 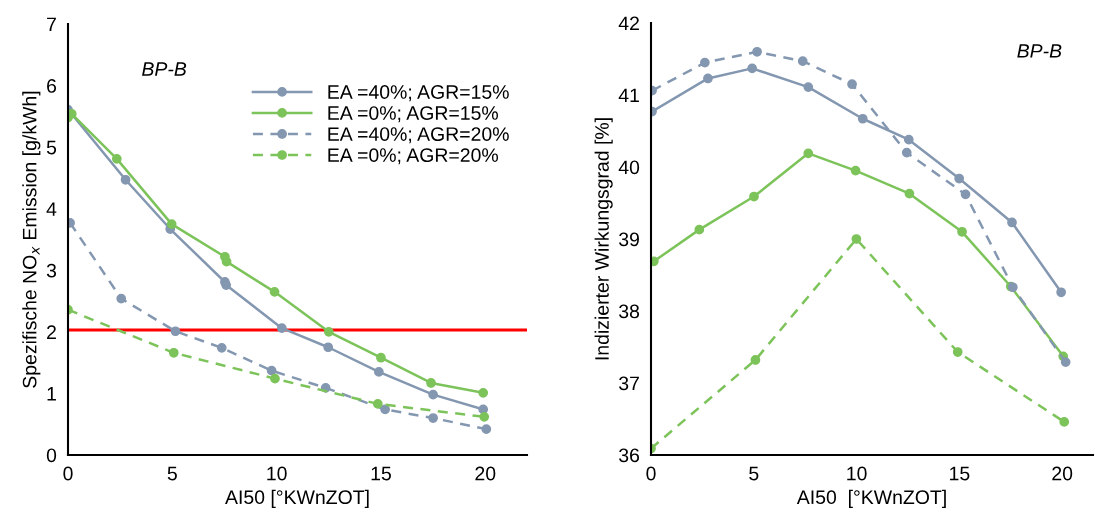 What do you see at coordinates (51, 147) in the screenshot?
I see `y-tick-label: 5` at bounding box center [51, 147].